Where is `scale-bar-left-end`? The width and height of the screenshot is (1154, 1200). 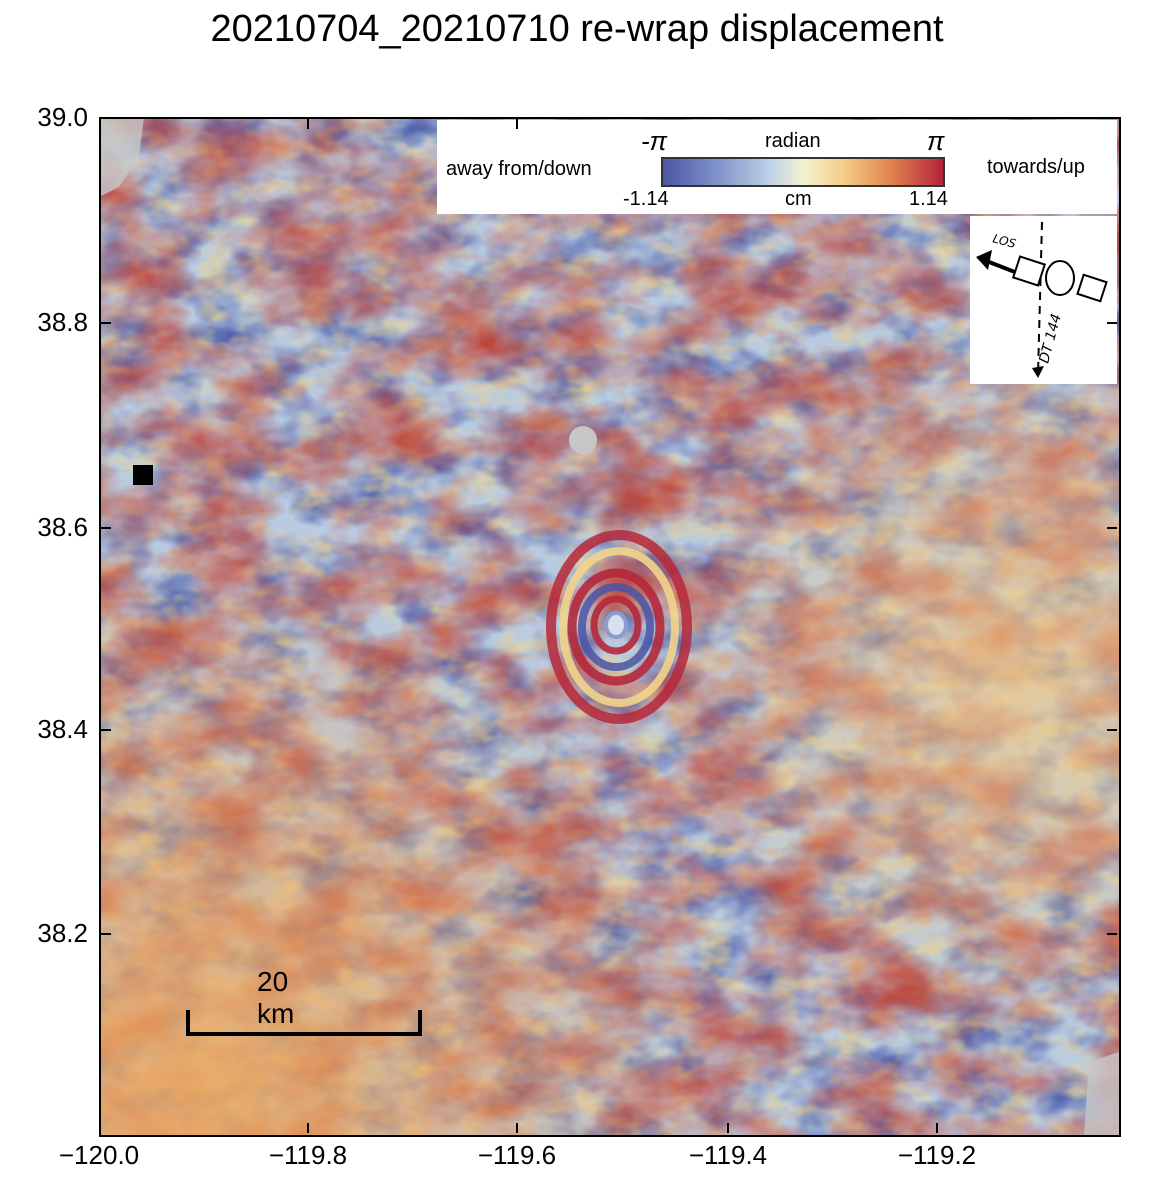
scale-bar-left-end is located at coordinates (188, 1023).